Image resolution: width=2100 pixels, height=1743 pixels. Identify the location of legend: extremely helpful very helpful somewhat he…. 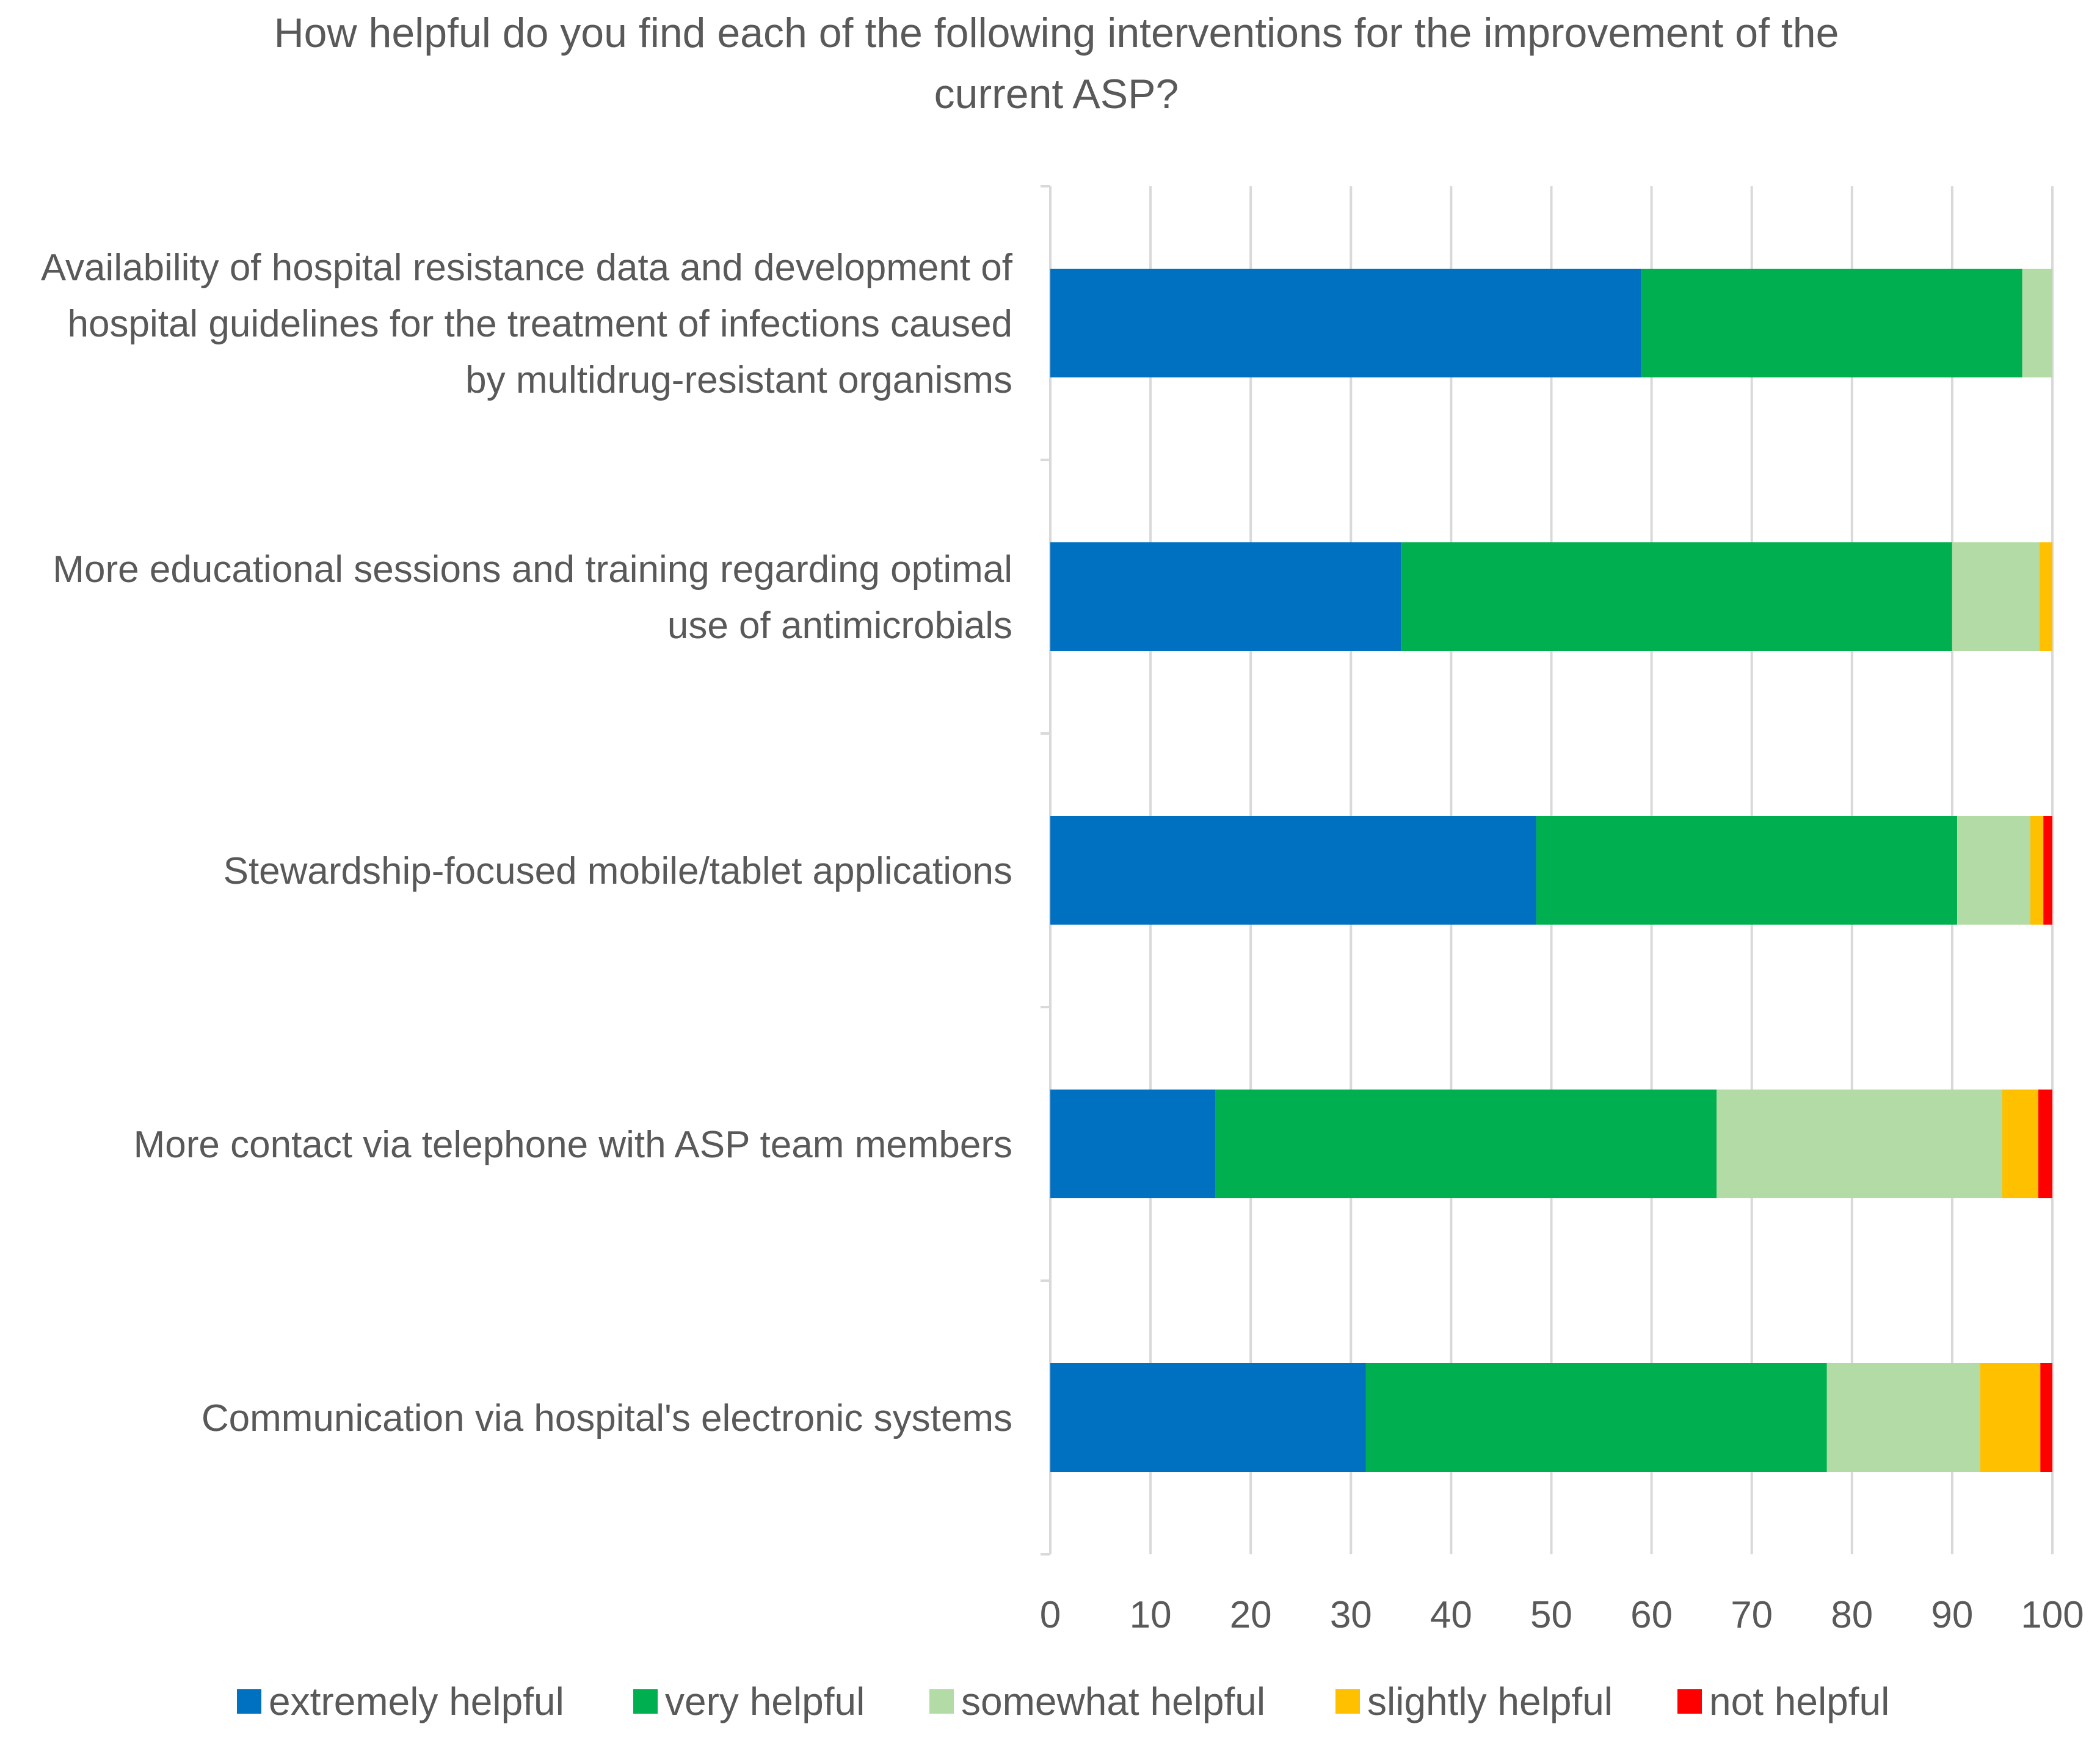
(1063, 1701).